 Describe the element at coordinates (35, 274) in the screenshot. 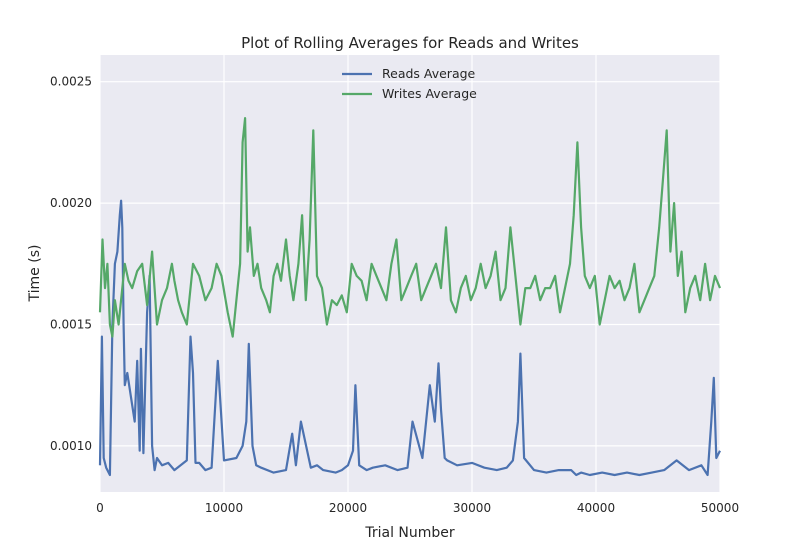

I see `y-axis-label: Time (s)` at that location.